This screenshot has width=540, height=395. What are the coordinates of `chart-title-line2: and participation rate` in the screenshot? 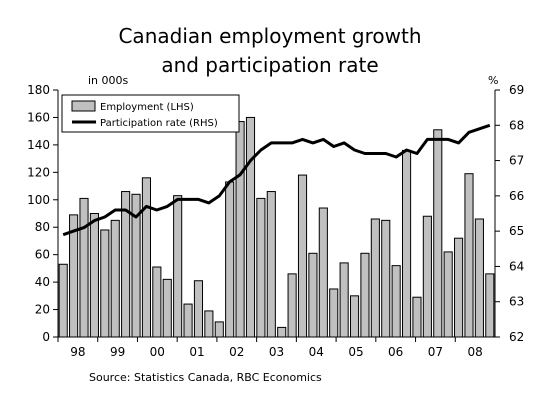 It's located at (269, 65).